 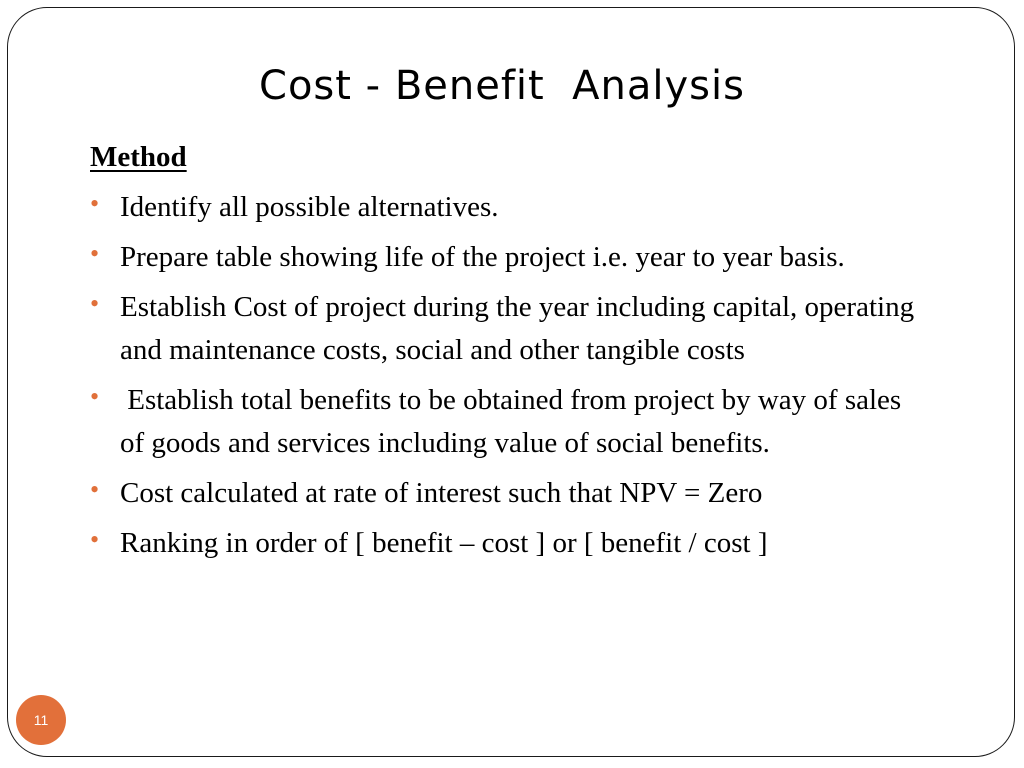 What do you see at coordinates (309, 207) in the screenshot?
I see `bullet-text: Identify all possible alternatives.` at bounding box center [309, 207].